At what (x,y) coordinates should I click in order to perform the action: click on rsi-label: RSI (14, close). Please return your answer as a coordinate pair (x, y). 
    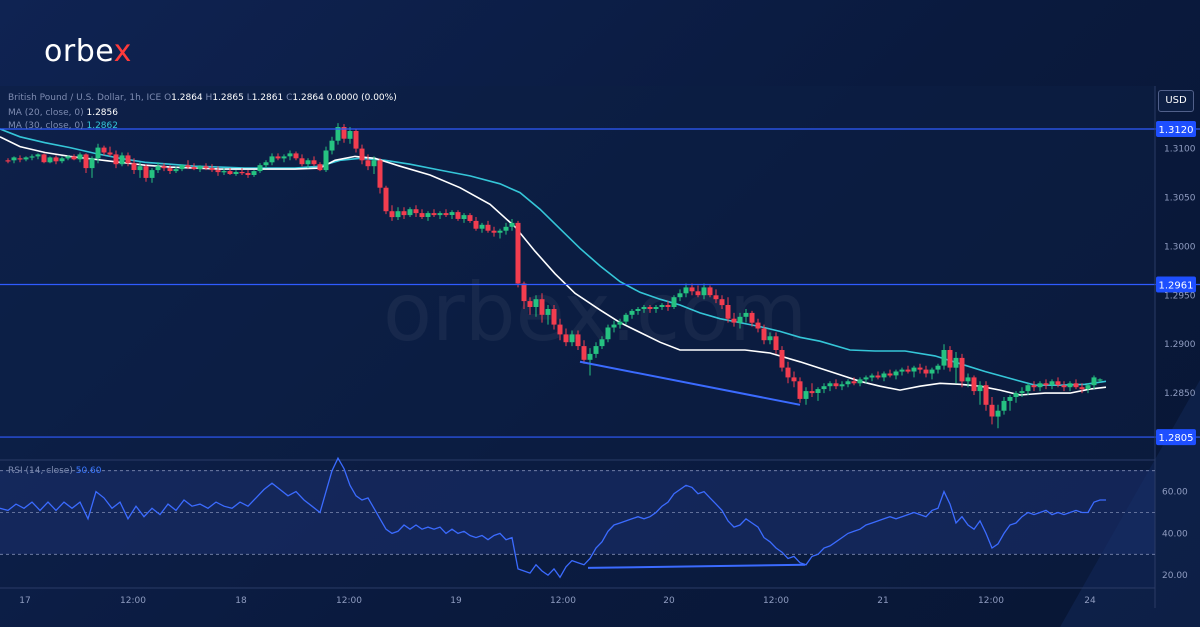
    Looking at the image, I should click on (40, 471).